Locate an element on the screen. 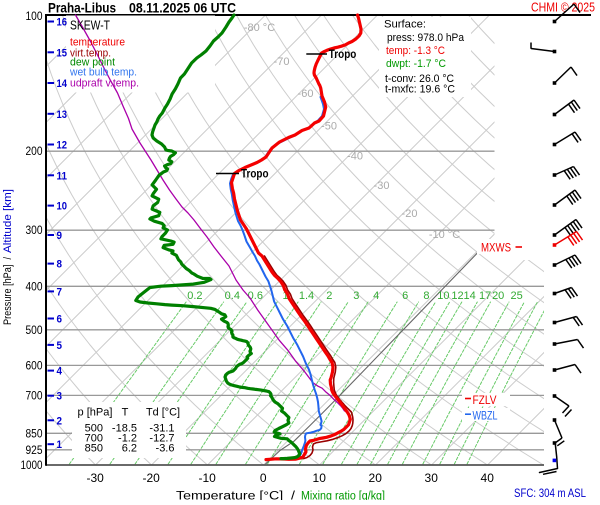 Image resolution: width=600 pixels, height=505 pixels. svg-text: Mixing ratio [g/kg] is located at coordinates (343, 496).